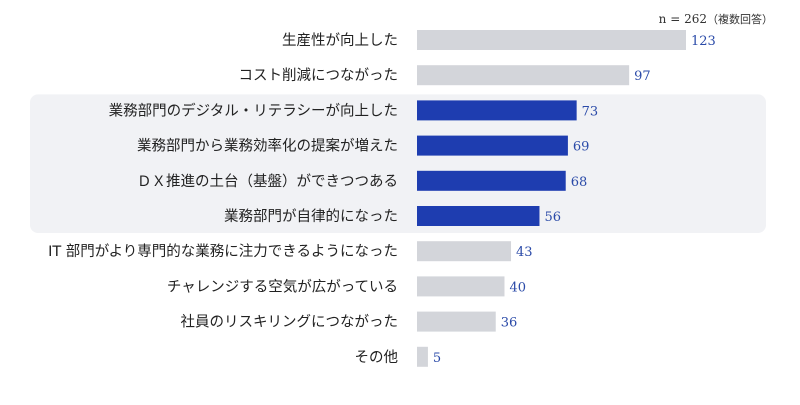 The width and height of the screenshot is (800, 405). Describe the element at coordinates (517, 287) in the screenshot. I see `value-label: 40` at that location.